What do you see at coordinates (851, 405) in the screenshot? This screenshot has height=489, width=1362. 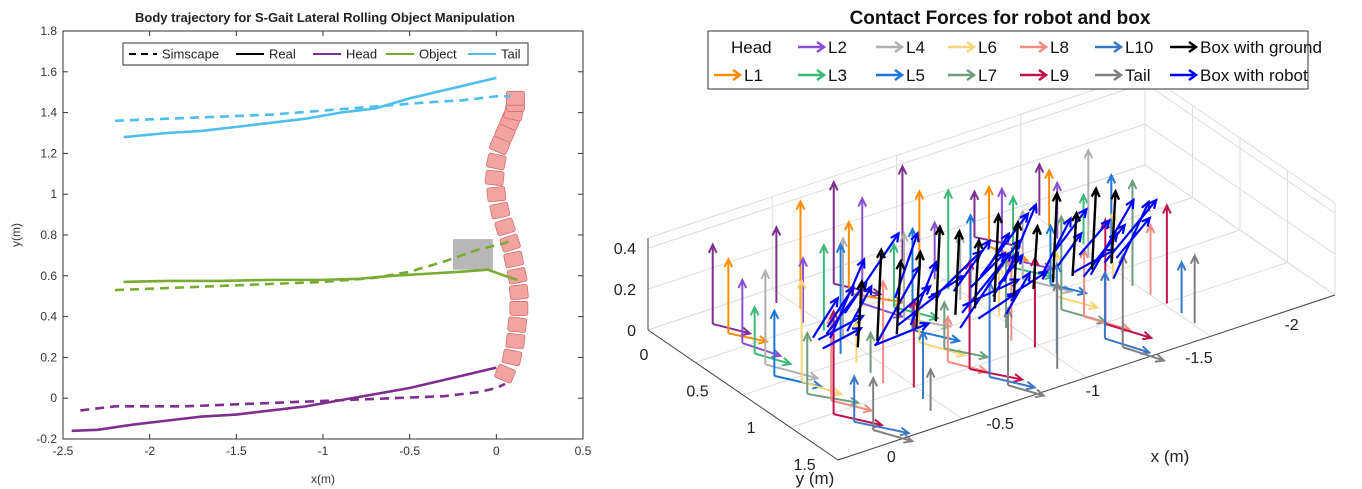 I see `force-arrow-l8` at bounding box center [851, 405].